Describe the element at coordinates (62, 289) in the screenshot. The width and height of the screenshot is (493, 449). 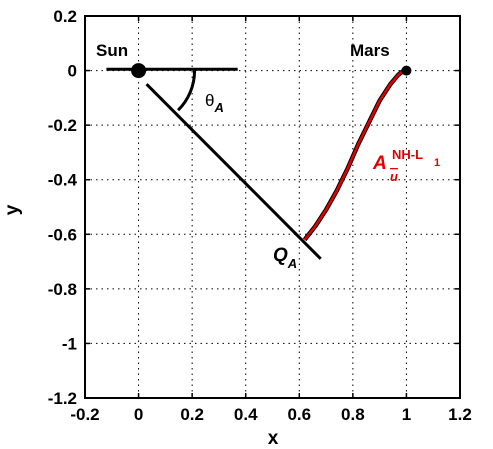
I see `y-tick-label: -0.8` at that location.